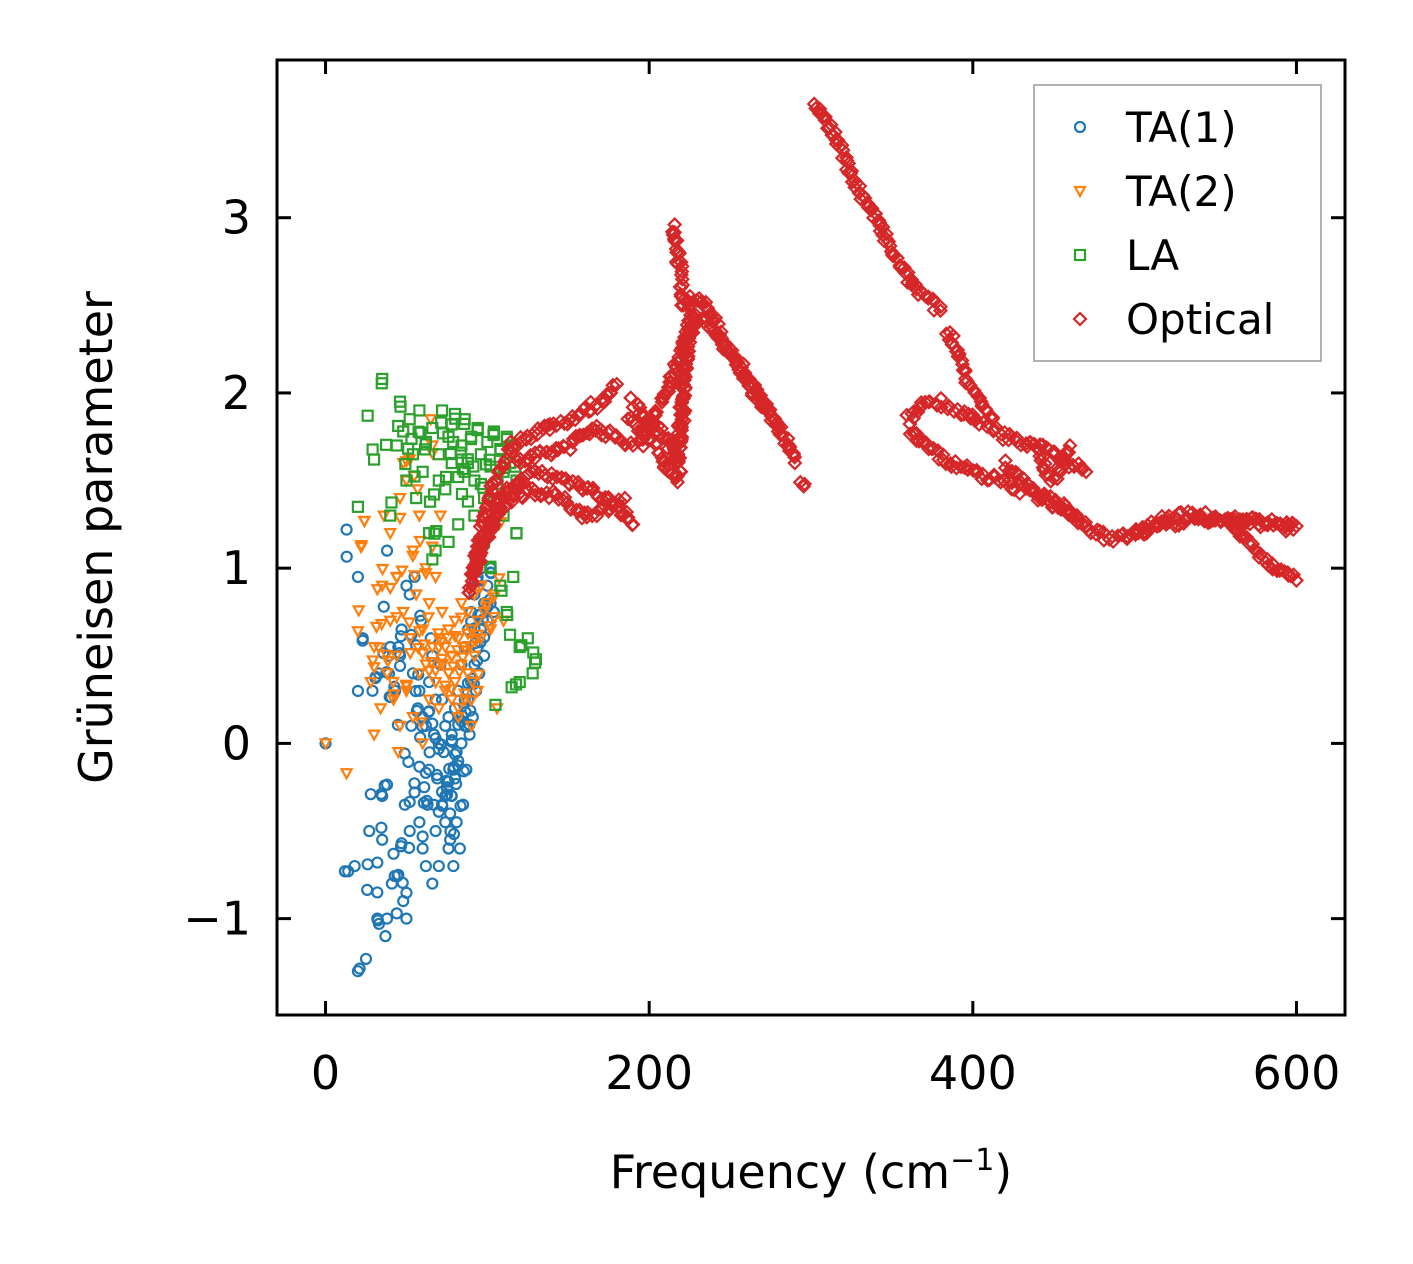 The image size is (1413, 1264). I want to click on y-axis-label: Grüneisen parameter, so click(96, 537).